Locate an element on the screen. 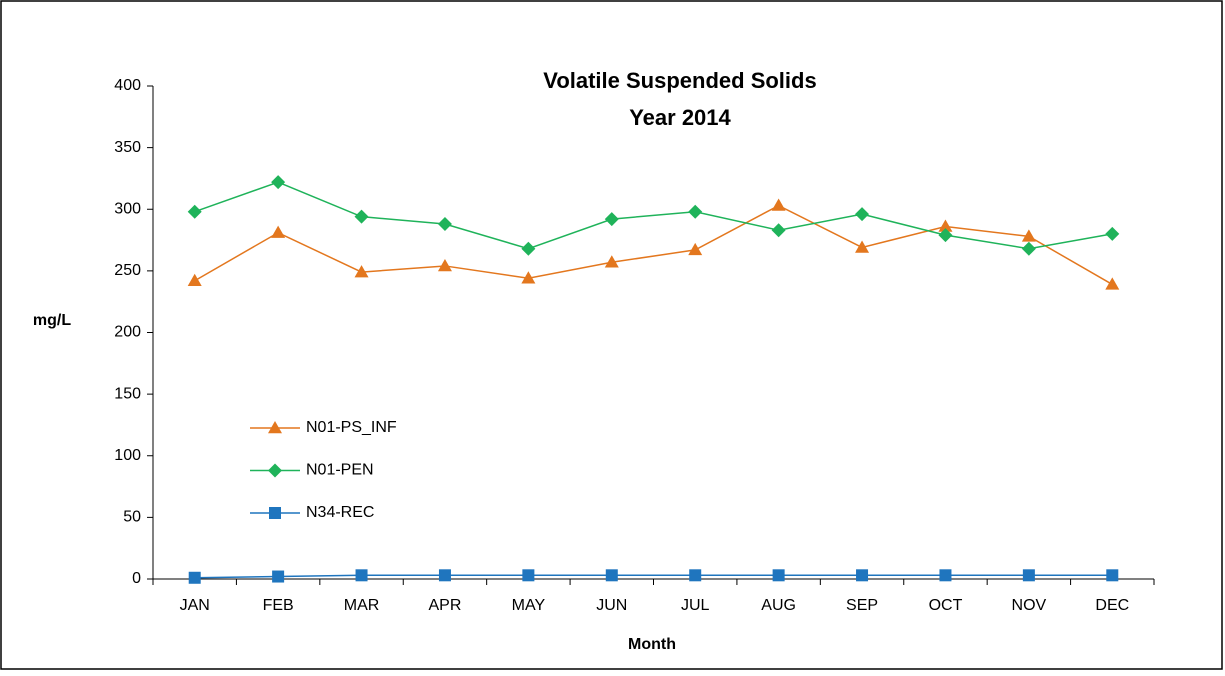 The width and height of the screenshot is (1225, 676). x-tick-label: AUG is located at coordinates (778, 605).